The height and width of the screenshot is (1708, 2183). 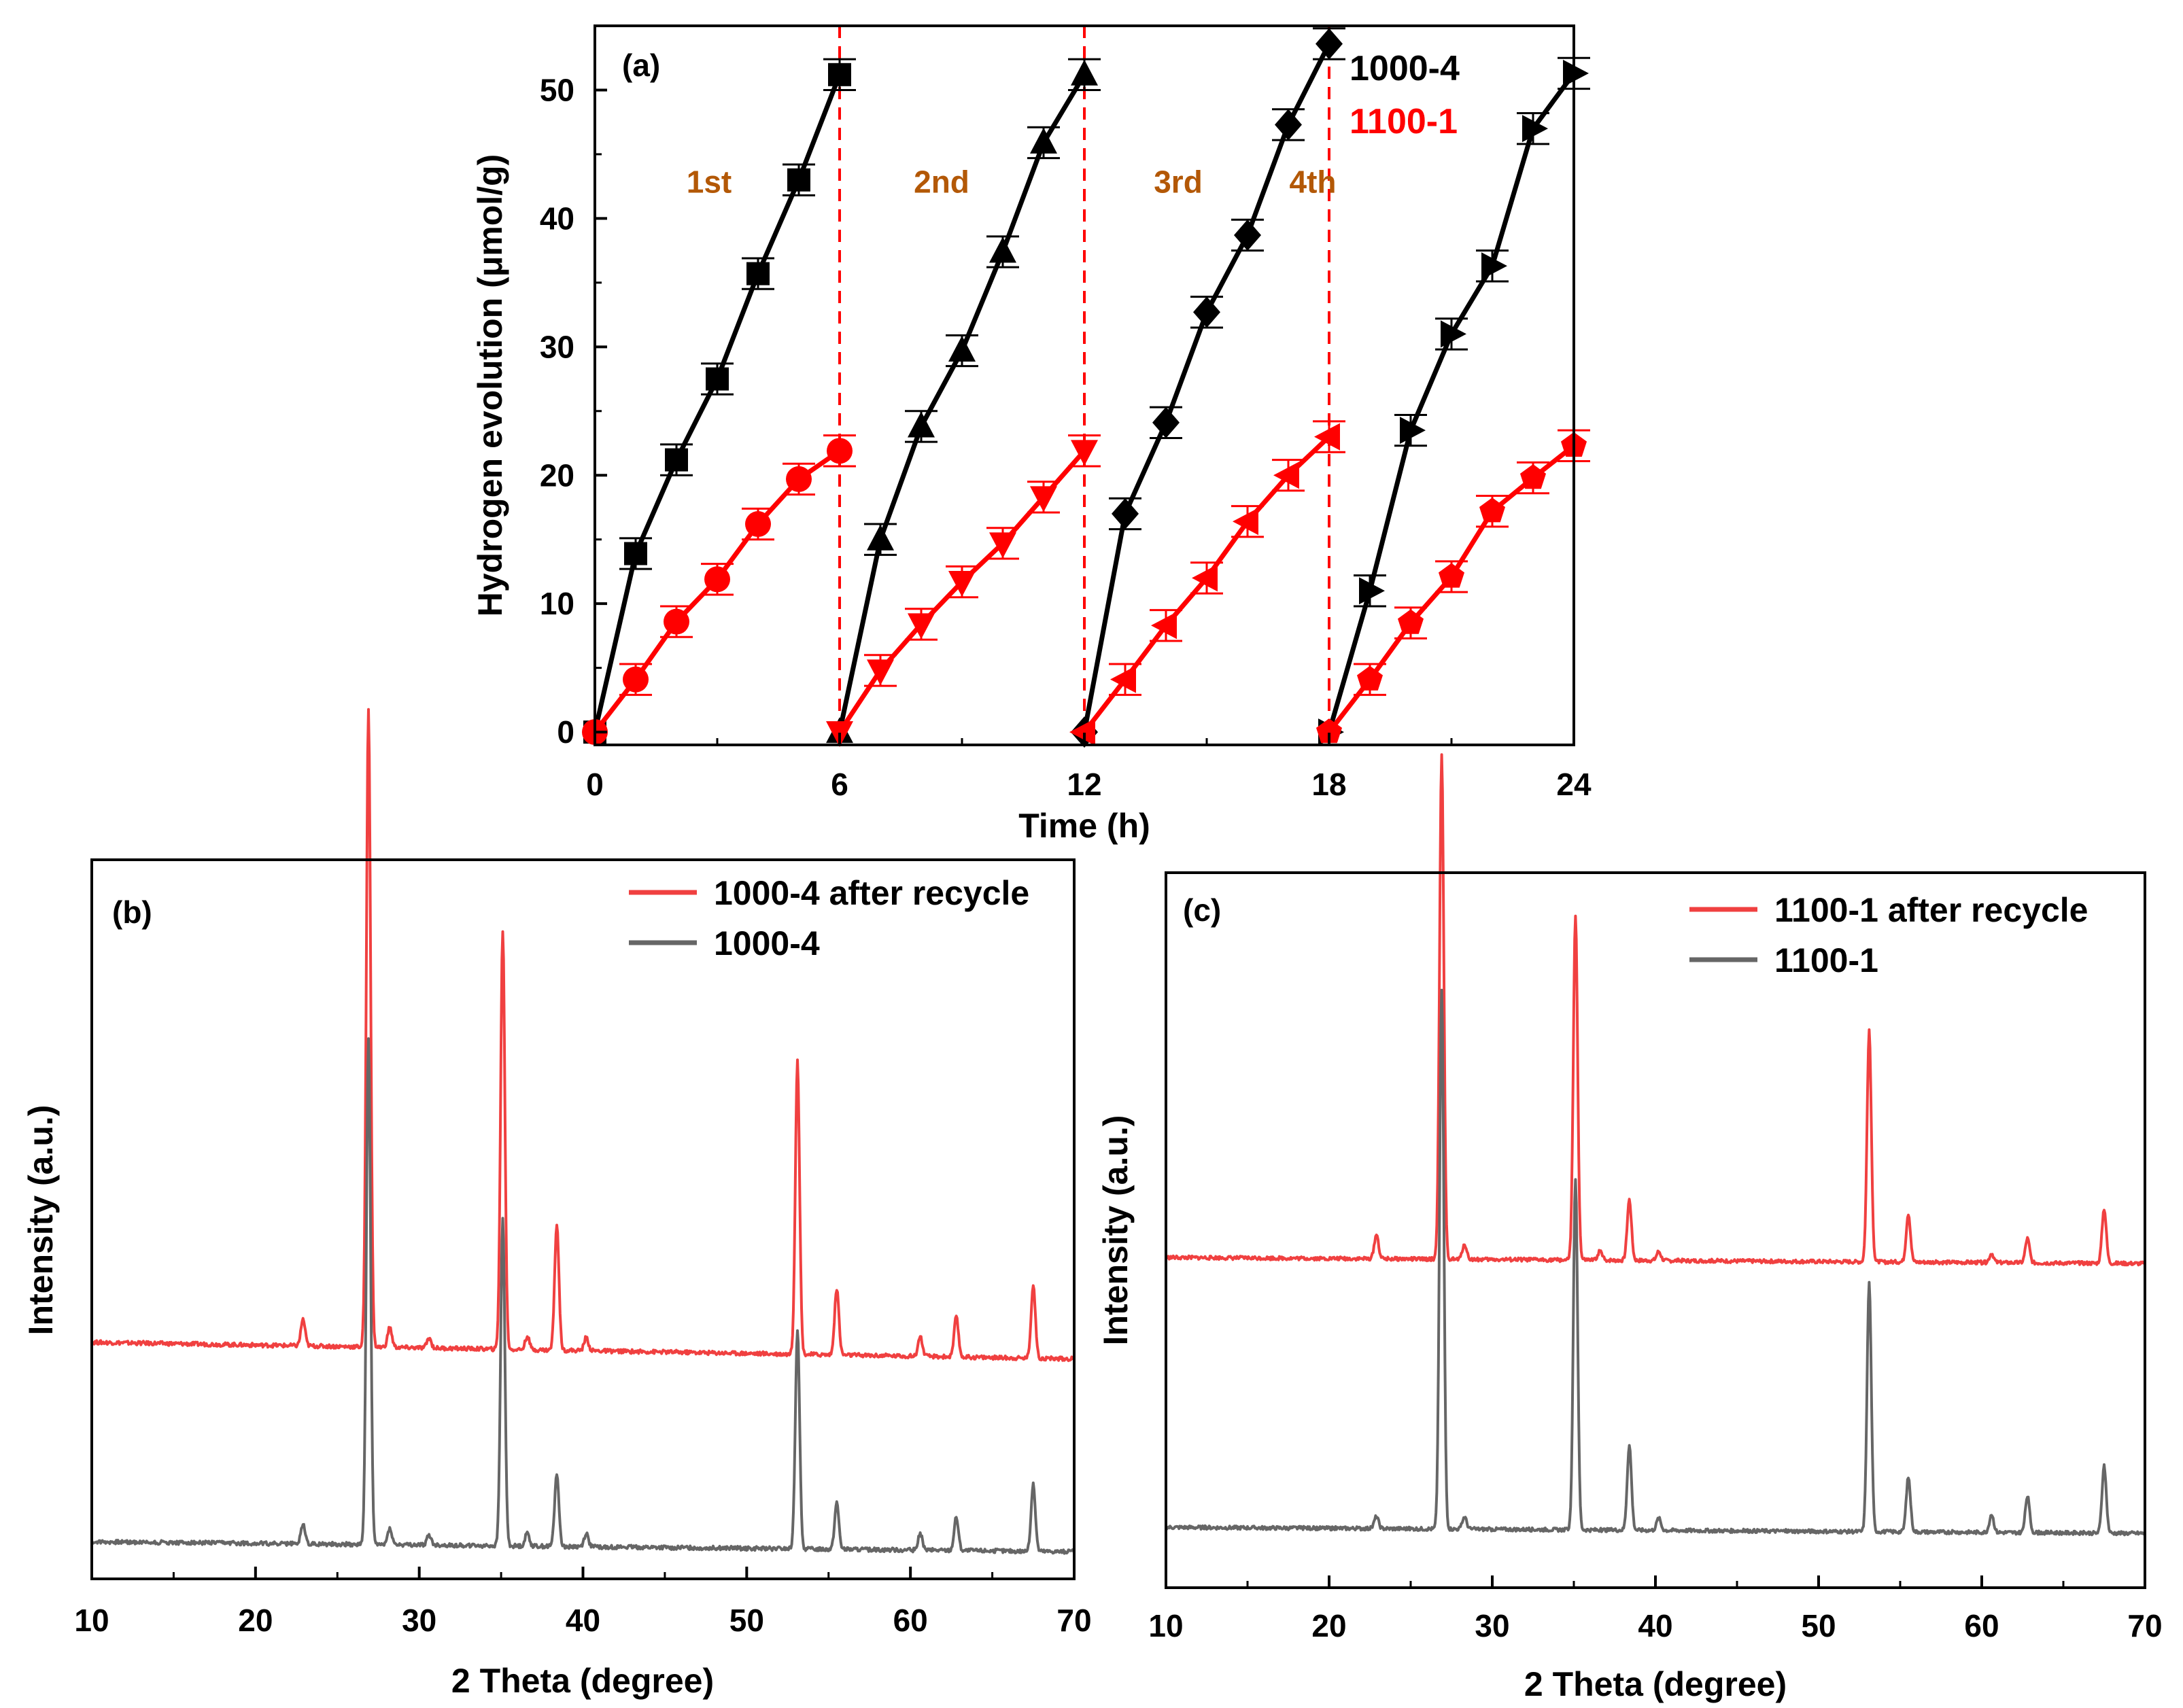 What do you see at coordinates (490, 385) in the screenshot?
I see `y-axis-title-a: Hydrogen evolution (μmol/g)` at bounding box center [490, 385].